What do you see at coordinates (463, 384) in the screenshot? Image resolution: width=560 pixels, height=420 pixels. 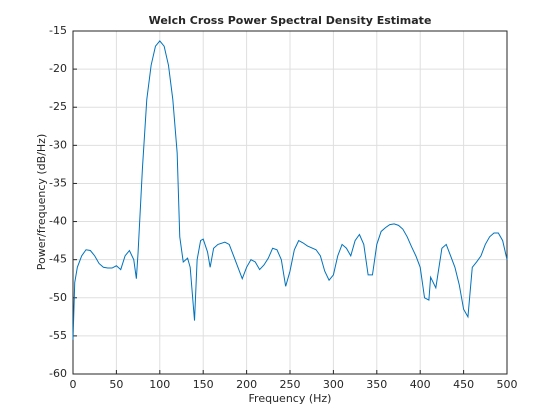 I see `x-tick-label: 450` at bounding box center [463, 384].